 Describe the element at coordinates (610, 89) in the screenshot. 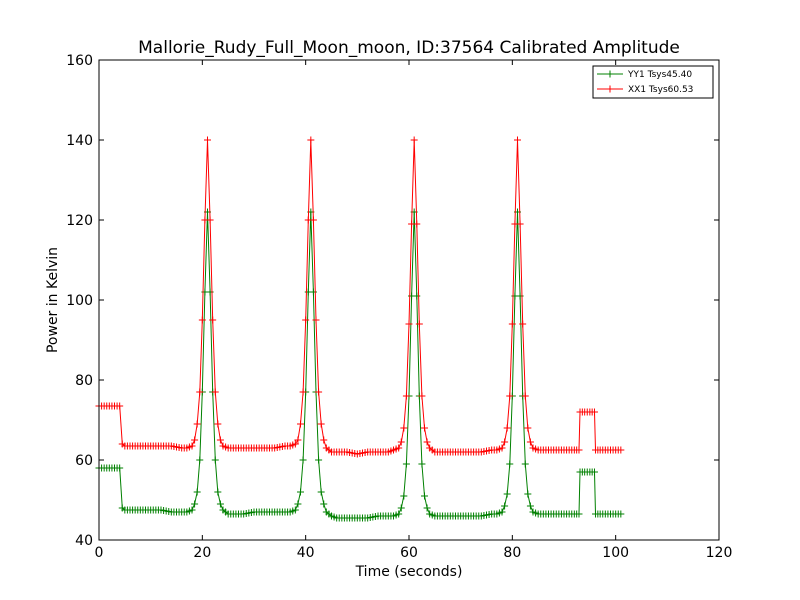

I see `legend-marker-xx1` at that location.